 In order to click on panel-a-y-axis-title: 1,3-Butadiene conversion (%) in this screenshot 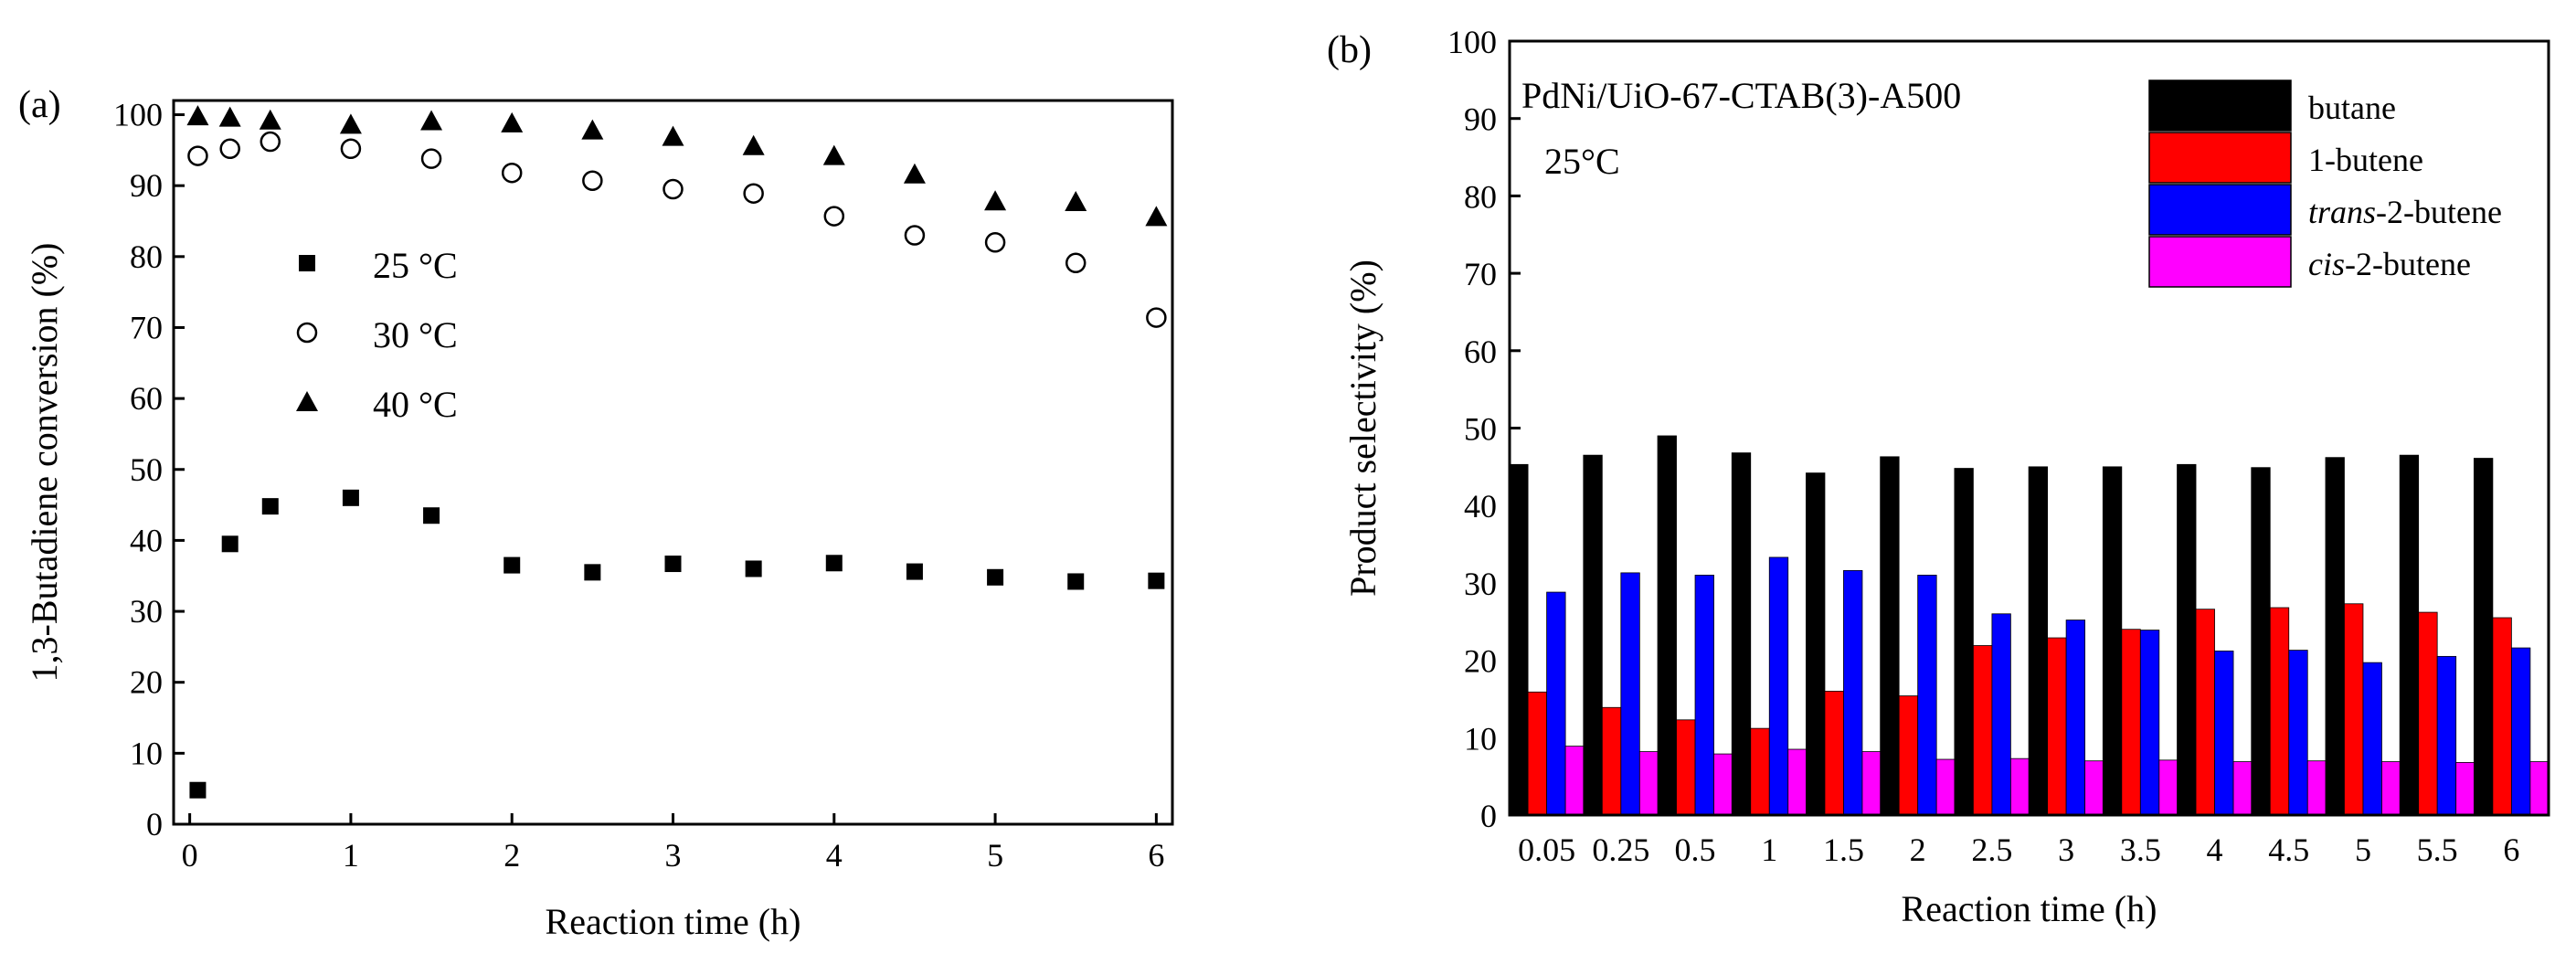, I will do `click(44, 463)`.